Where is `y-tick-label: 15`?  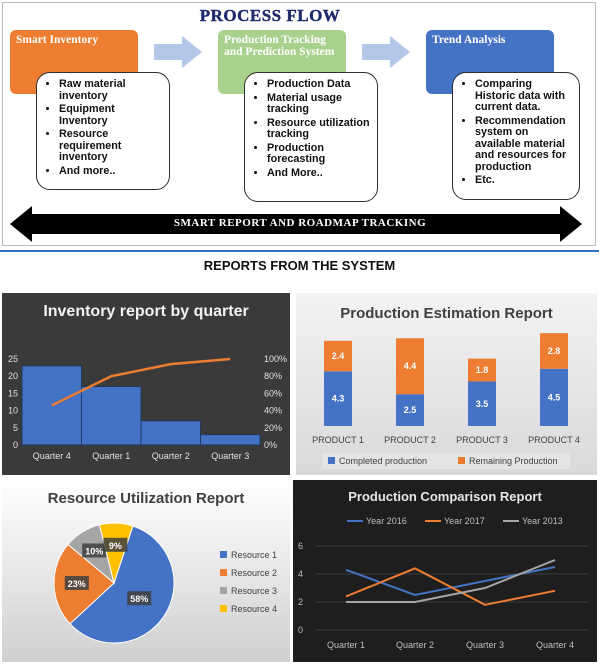 y-tick-label: 15 is located at coordinates (13, 393).